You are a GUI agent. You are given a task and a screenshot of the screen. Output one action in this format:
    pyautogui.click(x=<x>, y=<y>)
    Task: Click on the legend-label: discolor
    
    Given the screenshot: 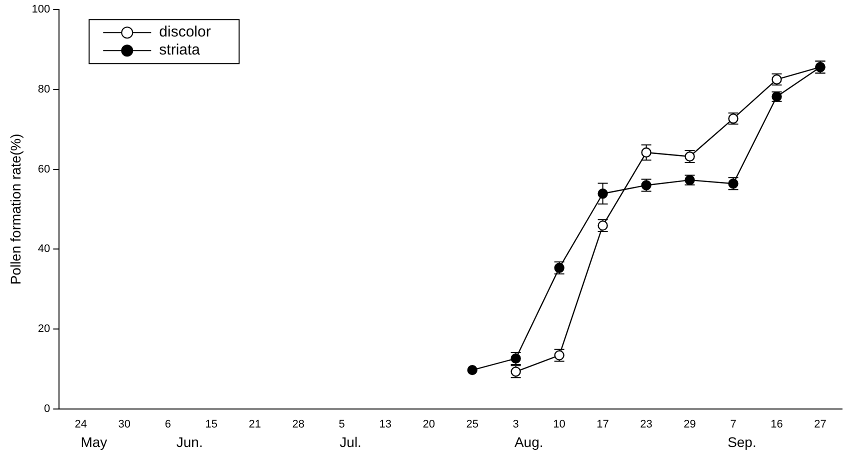 What is the action you would take?
    pyautogui.click(x=185, y=32)
    